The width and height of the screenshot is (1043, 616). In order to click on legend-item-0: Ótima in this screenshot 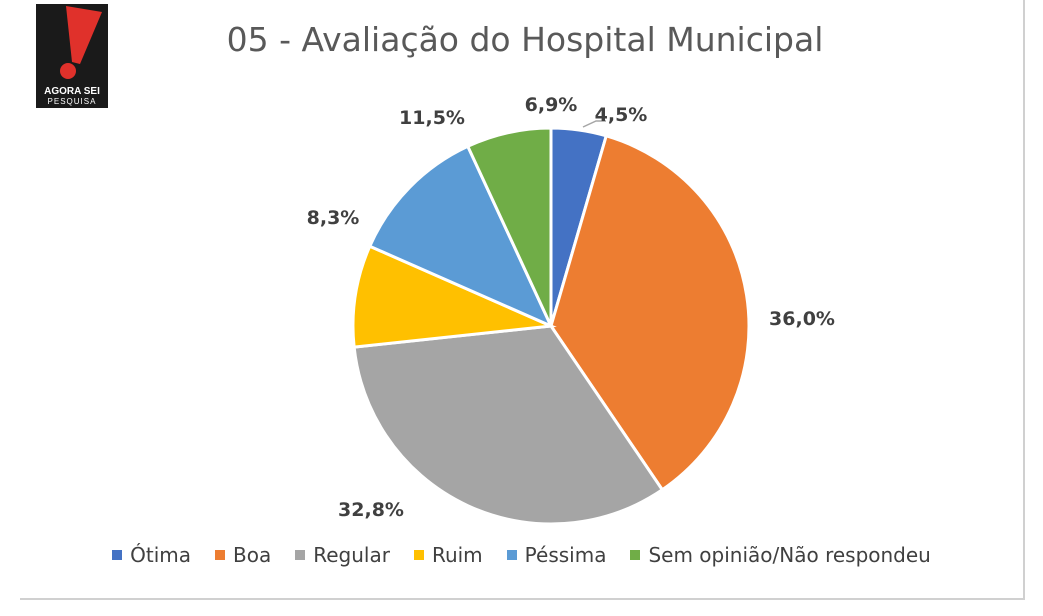, I will do `click(151, 555)`.